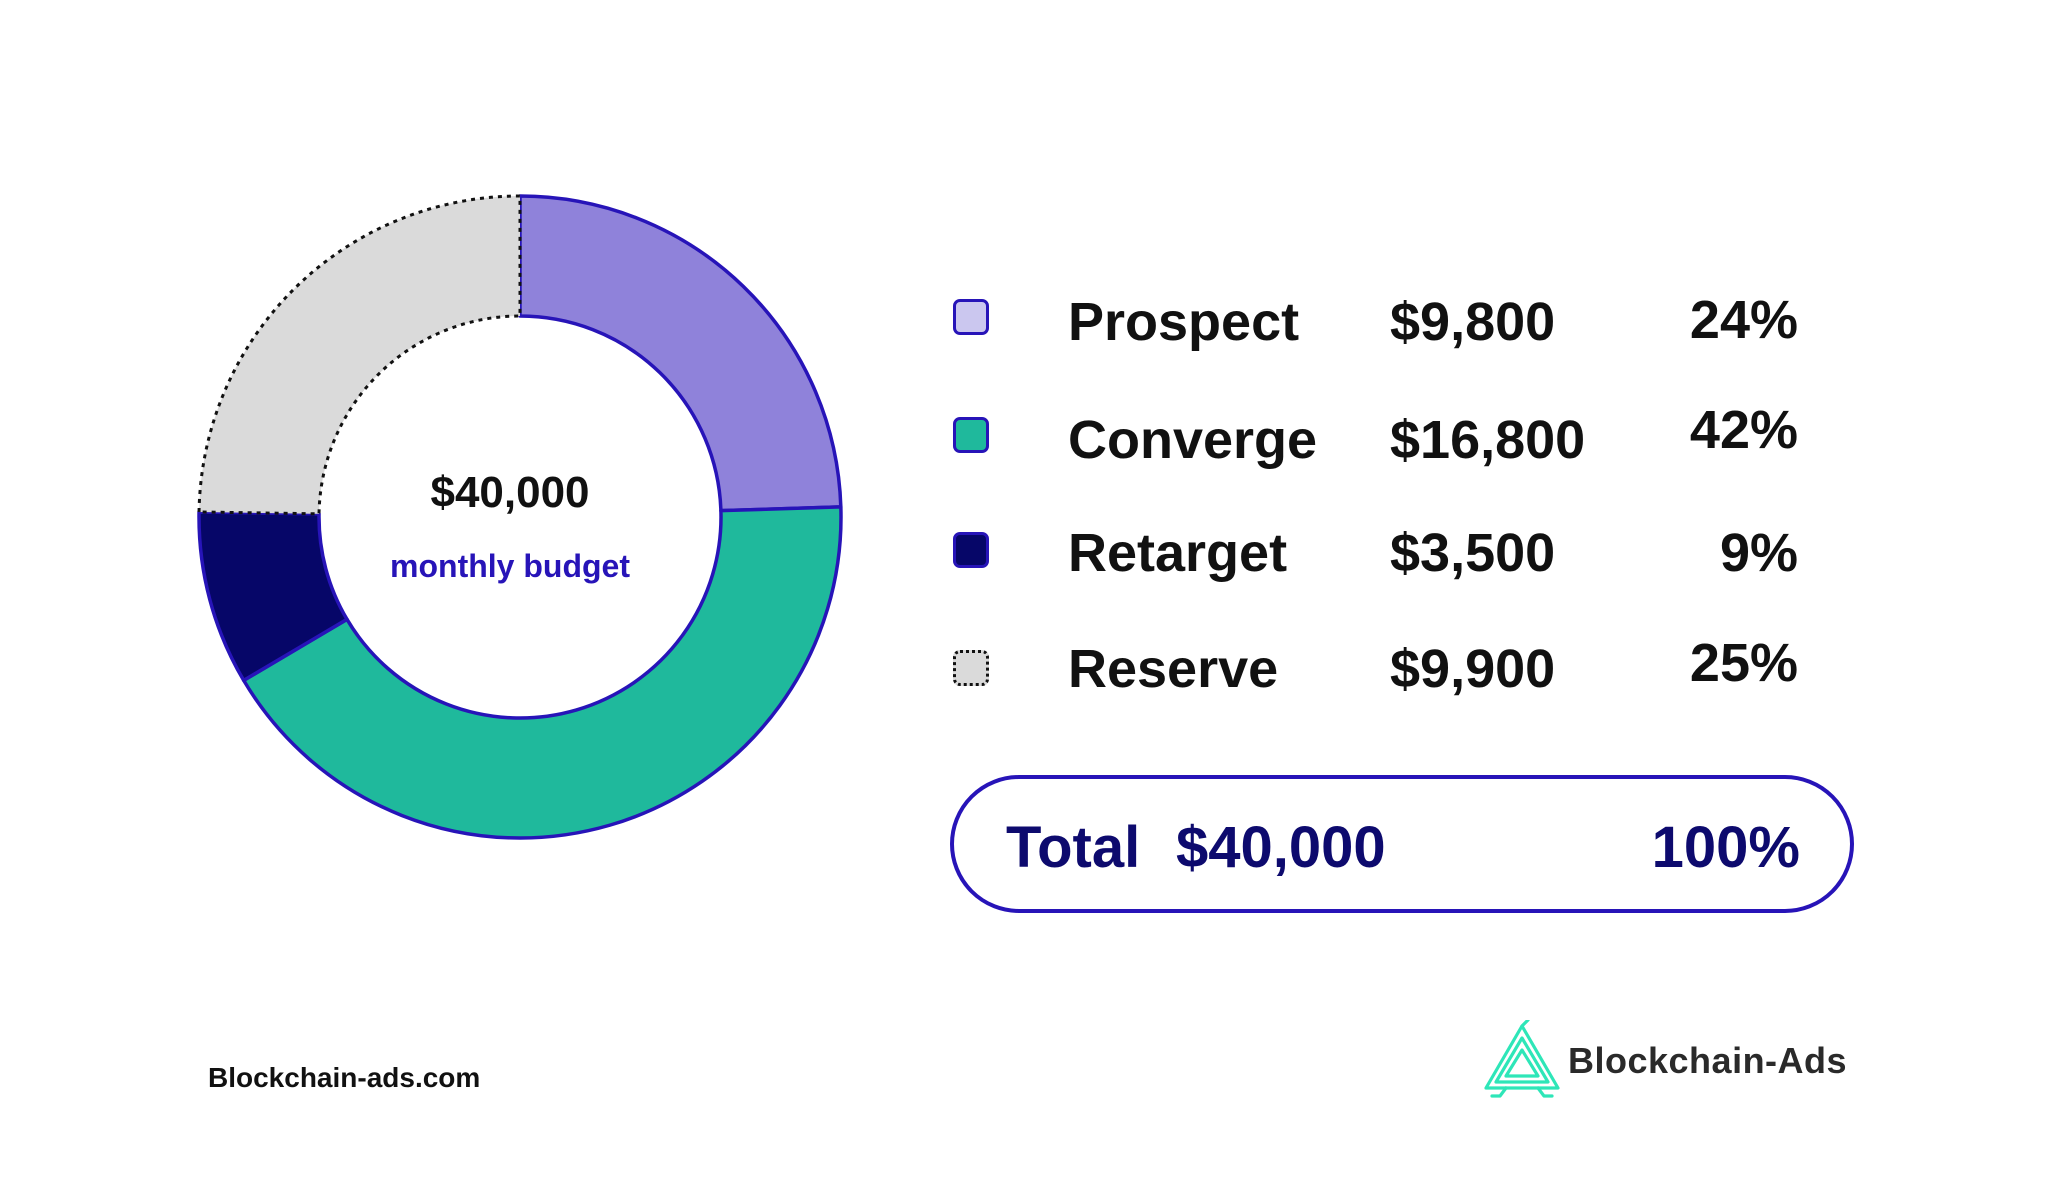  Describe the element at coordinates (971, 435) in the screenshot. I see `legend-swatch-converge` at that location.